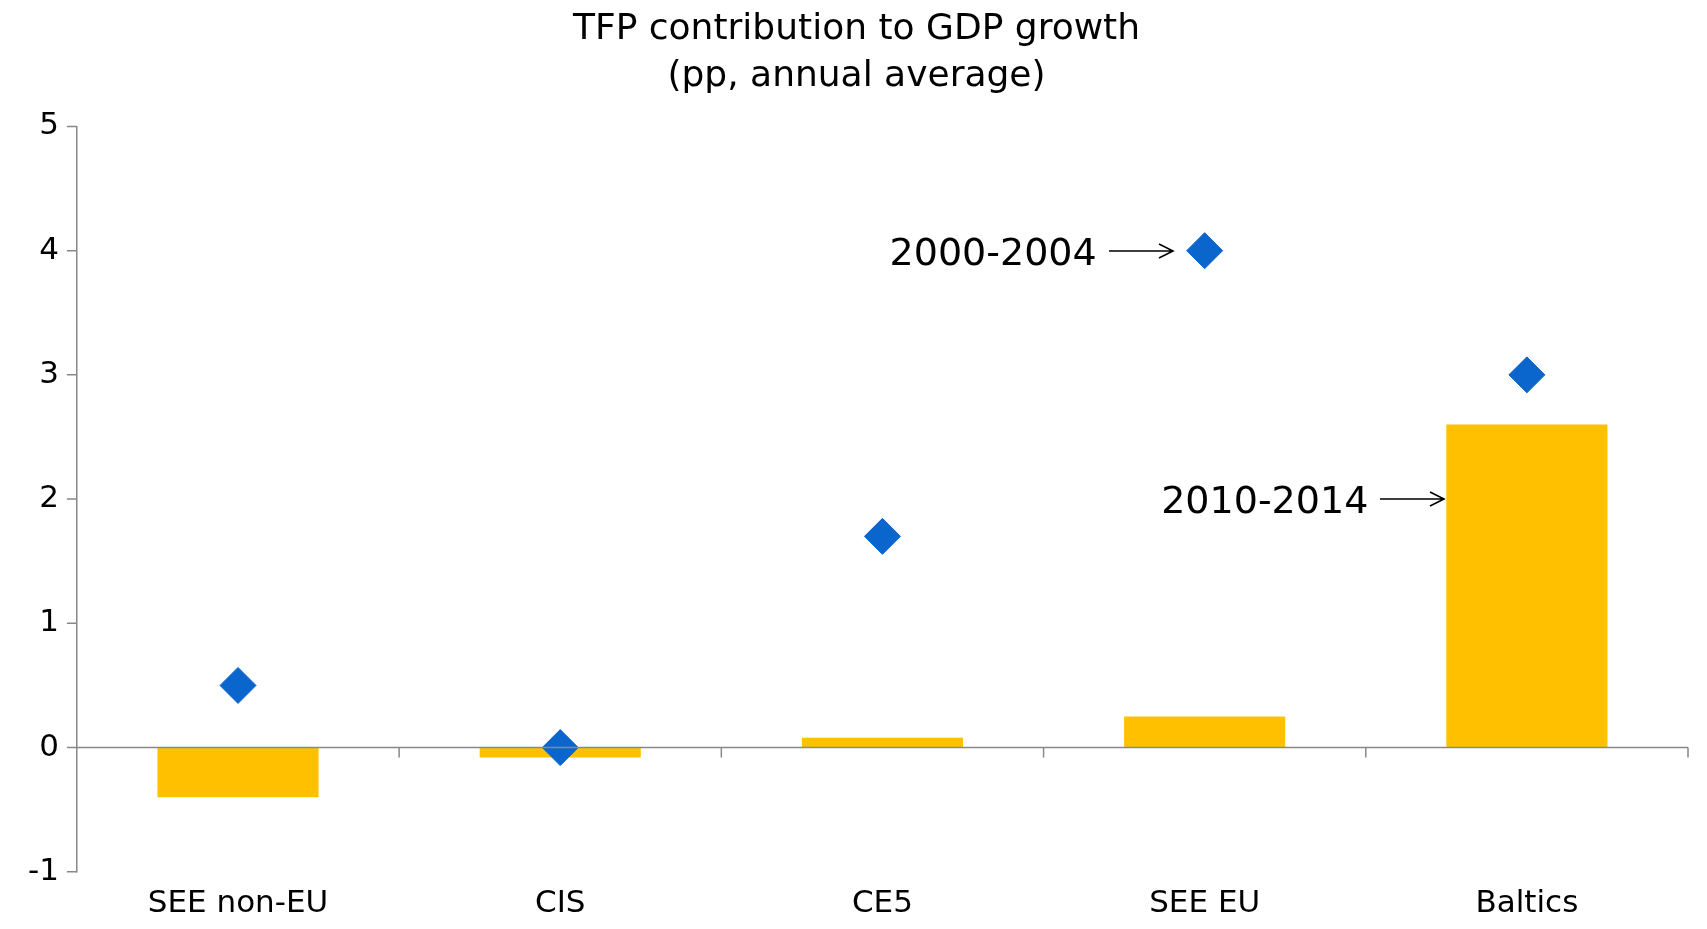 The width and height of the screenshot is (1707, 929). I want to click on x-tick-label: Baltics, so click(1527, 901).